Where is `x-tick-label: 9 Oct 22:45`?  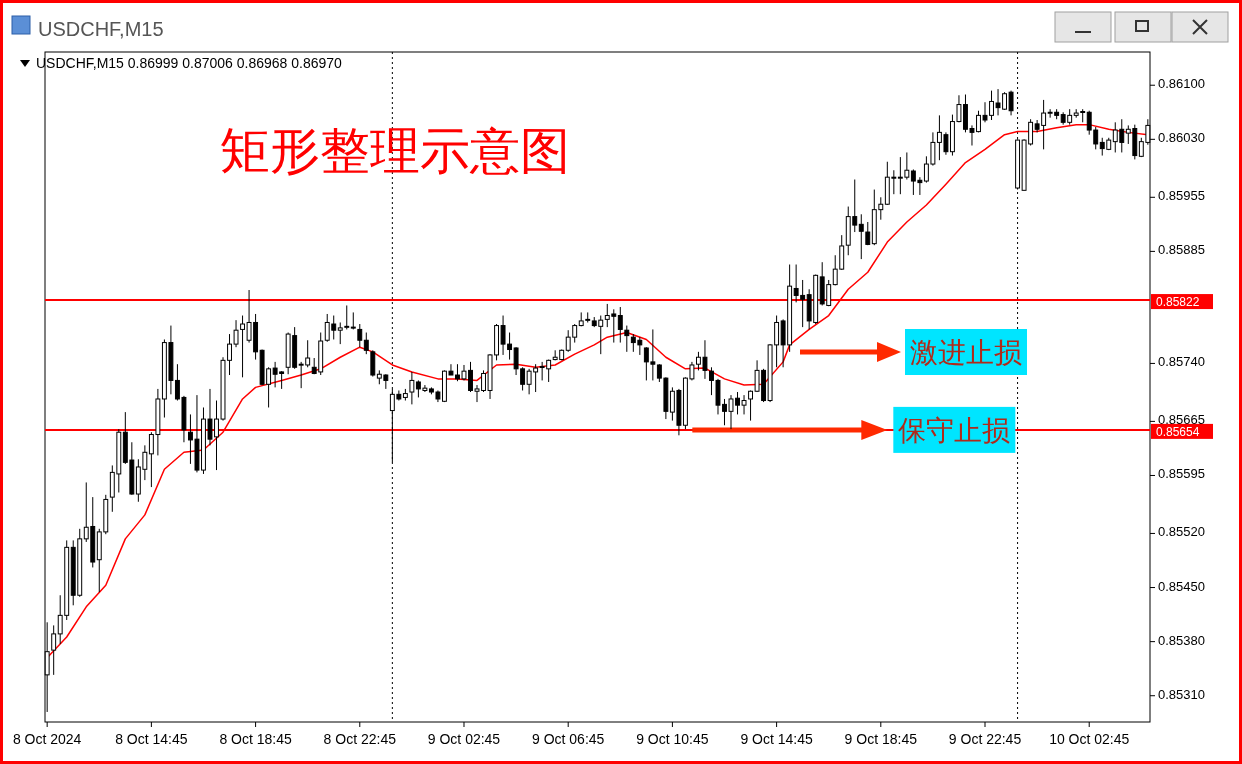 x-tick-label: 9 Oct 22:45 is located at coordinates (985, 739).